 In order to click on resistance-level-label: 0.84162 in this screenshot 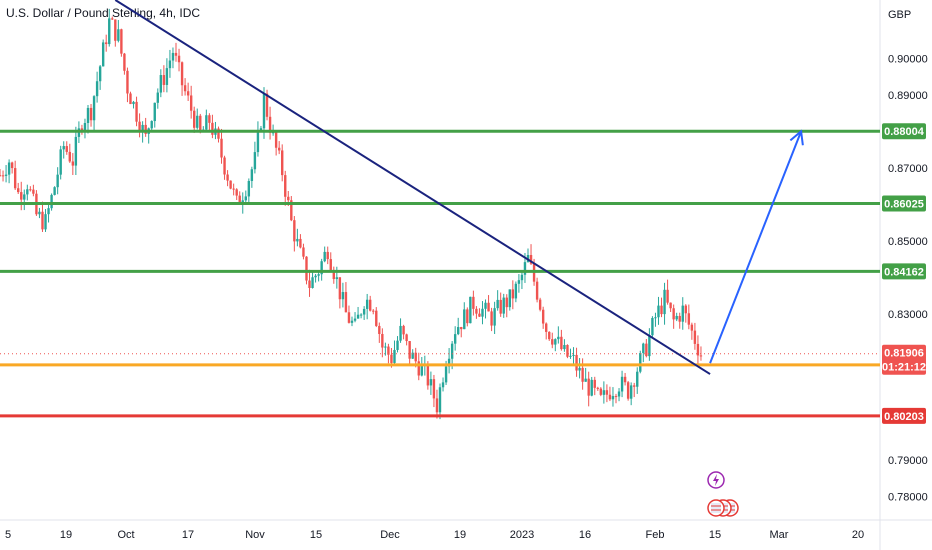, I will do `click(904, 272)`.